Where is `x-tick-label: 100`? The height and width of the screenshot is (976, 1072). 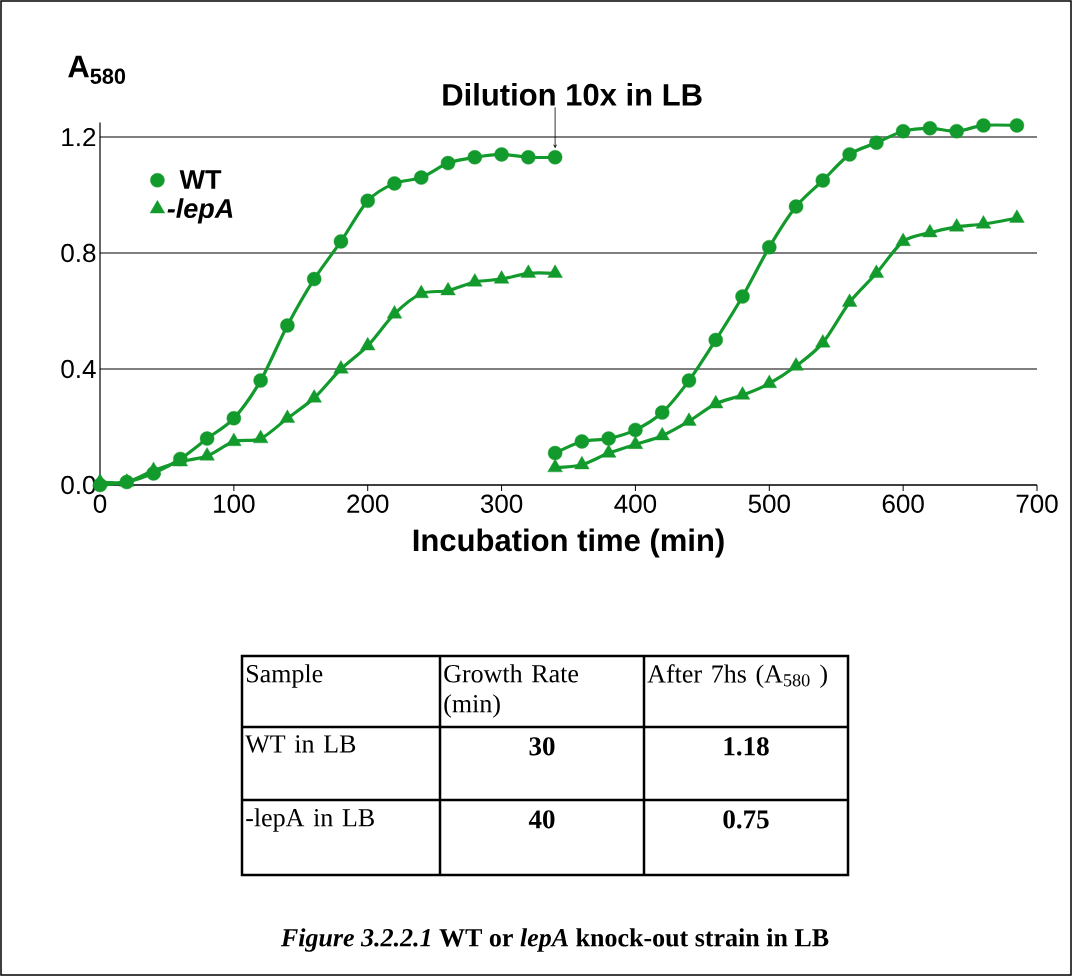 x-tick-label: 100 is located at coordinates (234, 503).